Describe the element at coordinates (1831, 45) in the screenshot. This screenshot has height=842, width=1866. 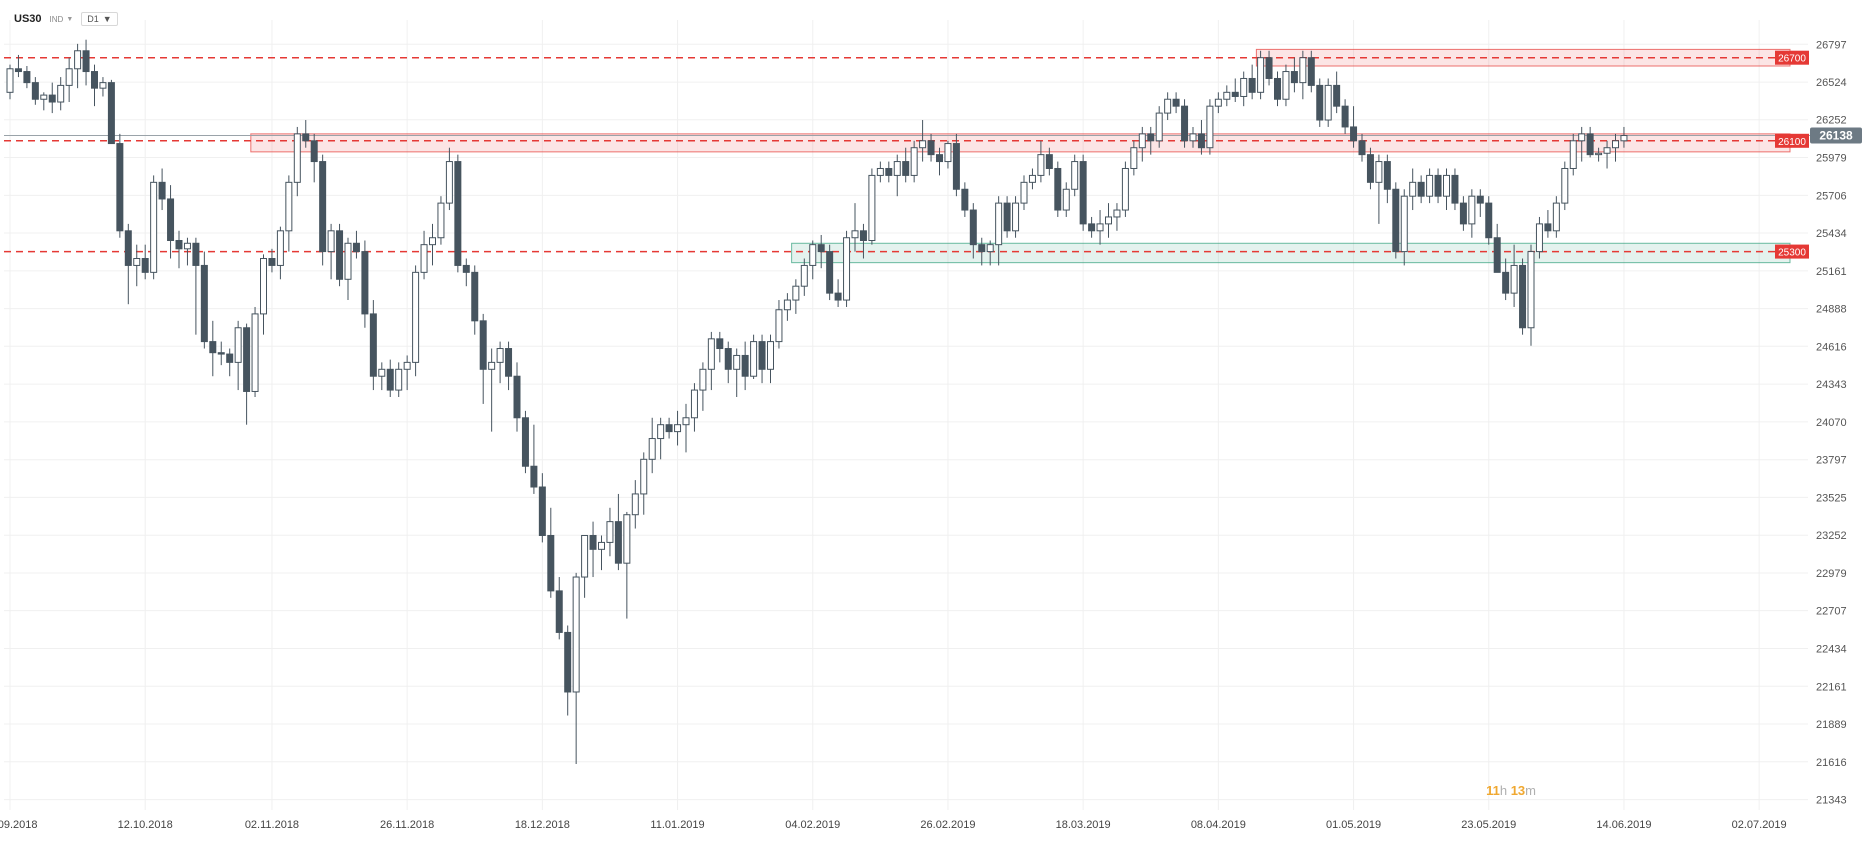
I see `y-tick-label: 26797` at that location.